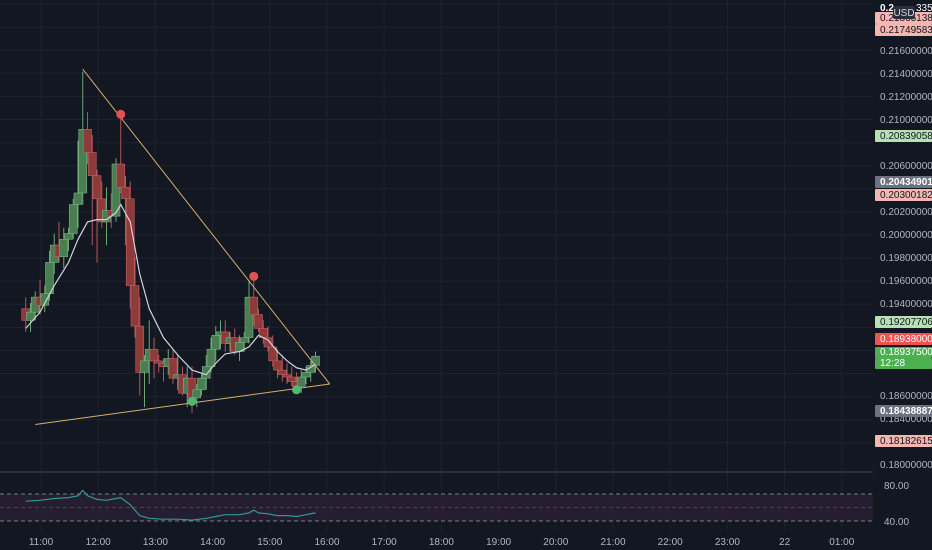  I want to click on price-label-text: 0.20300182, so click(906, 195).